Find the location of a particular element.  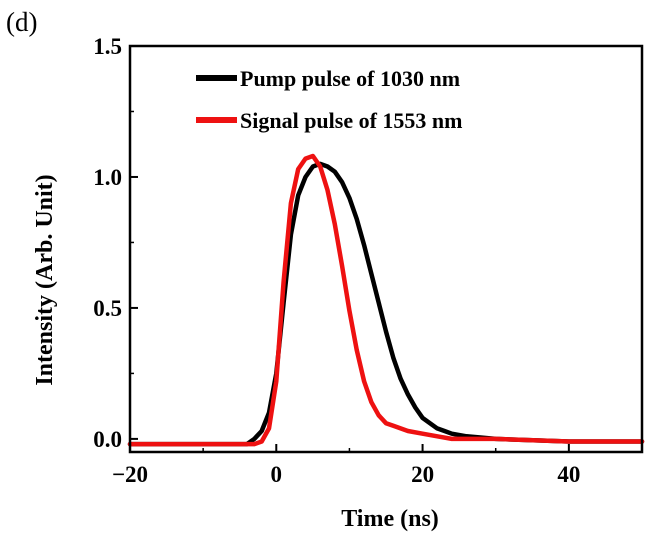

panel-label: (d) is located at coordinates (21, 22).